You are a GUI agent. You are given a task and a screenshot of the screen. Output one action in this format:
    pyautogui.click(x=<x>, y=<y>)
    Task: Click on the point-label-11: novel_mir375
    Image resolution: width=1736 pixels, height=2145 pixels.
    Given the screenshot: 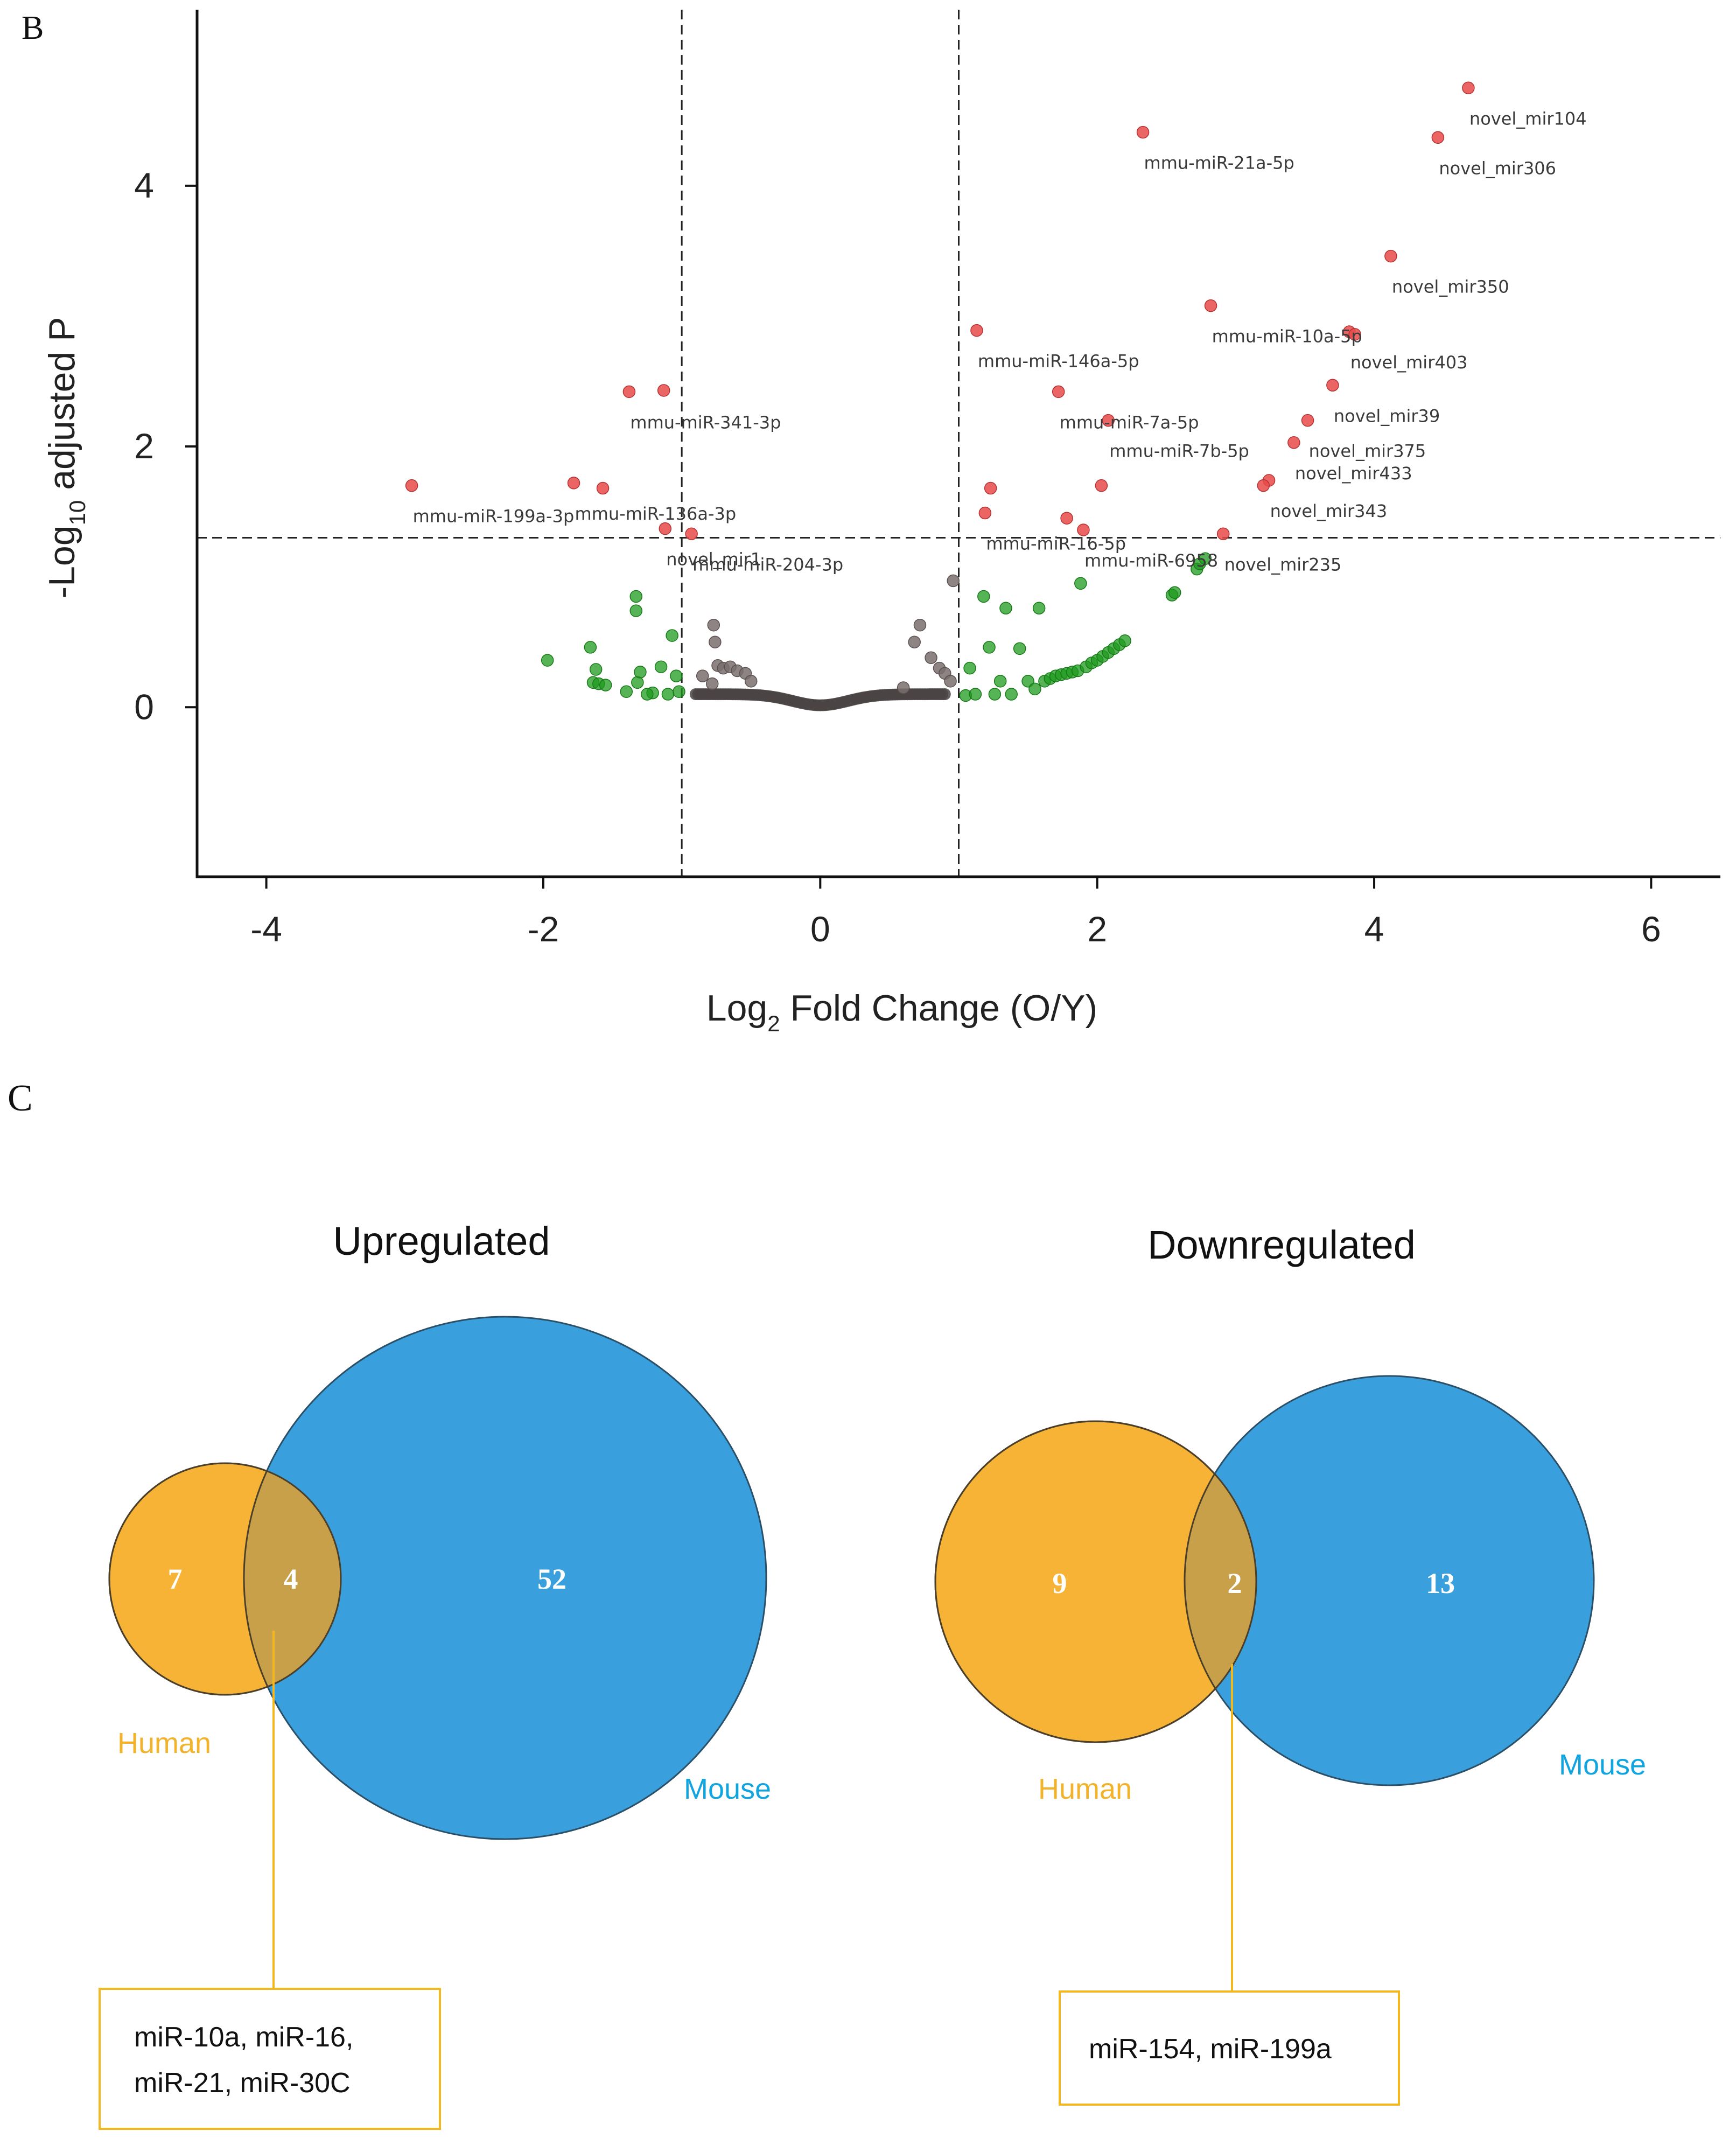 What is the action you would take?
    pyautogui.click(x=1367, y=451)
    